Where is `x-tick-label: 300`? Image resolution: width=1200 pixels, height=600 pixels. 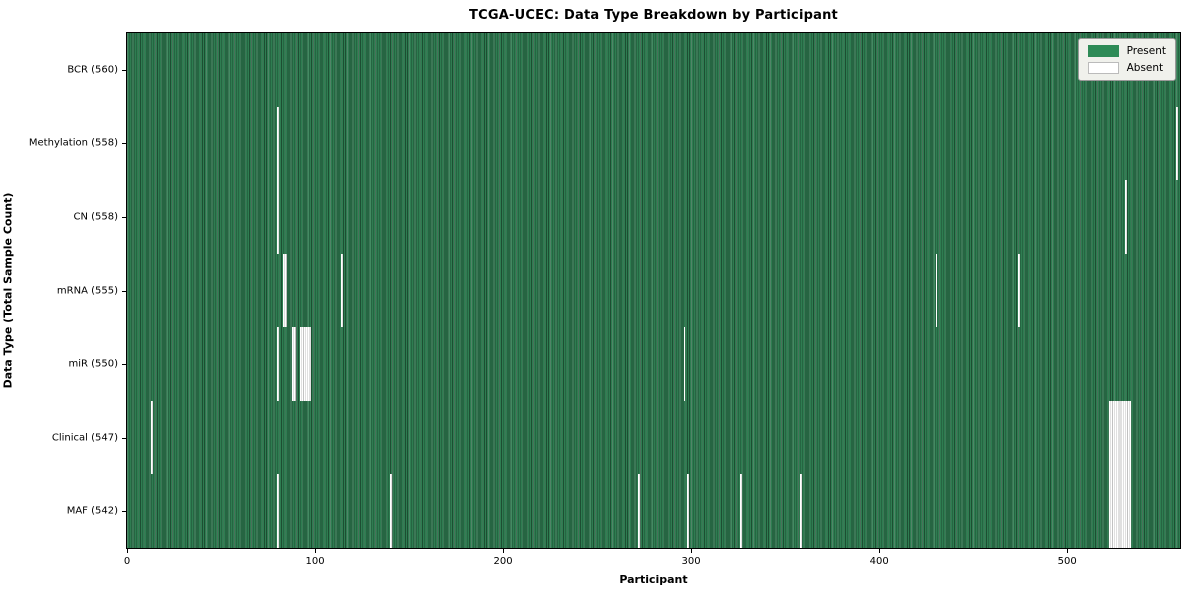
x-tick-label: 300 is located at coordinates (691, 561).